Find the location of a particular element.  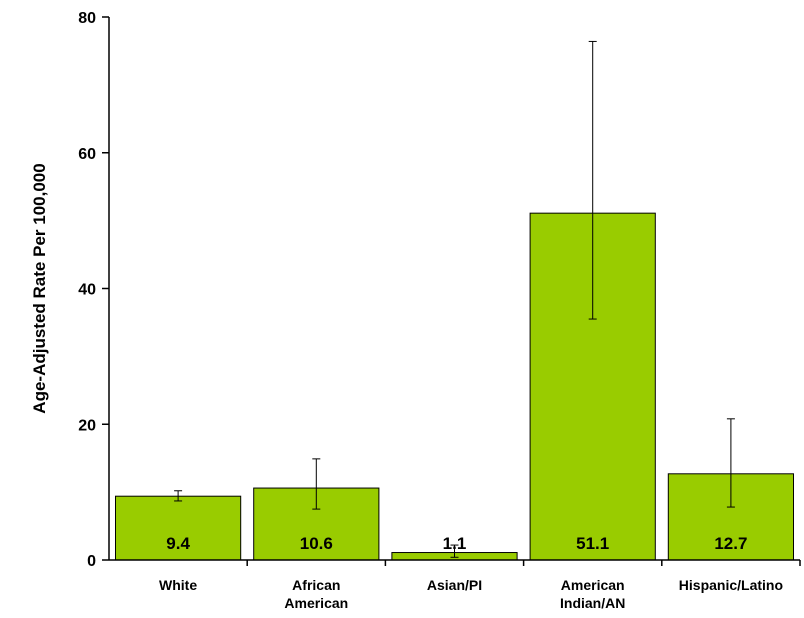

y-tick-label: 80 is located at coordinates (87, 18).